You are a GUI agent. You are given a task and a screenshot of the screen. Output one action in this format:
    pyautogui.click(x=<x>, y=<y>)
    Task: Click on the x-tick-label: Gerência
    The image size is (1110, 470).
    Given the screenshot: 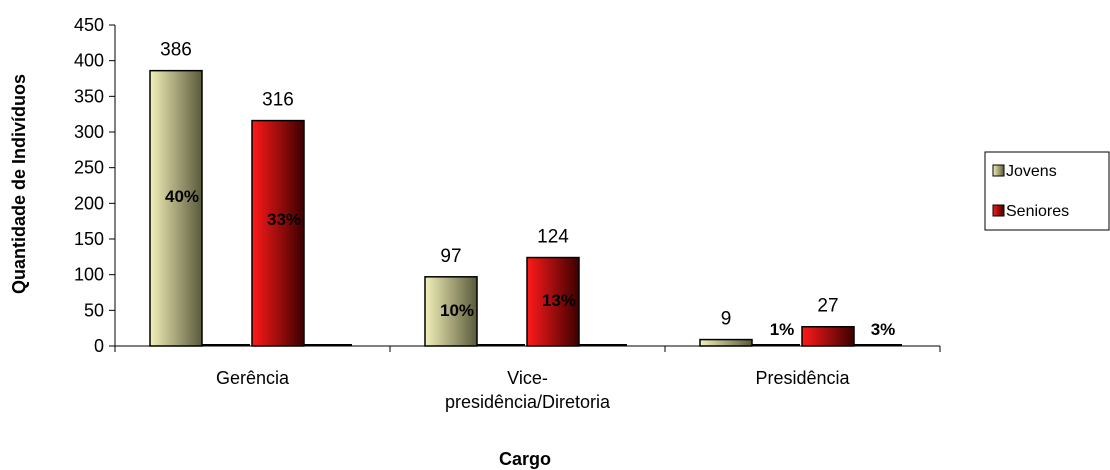 What is the action you would take?
    pyautogui.click(x=253, y=378)
    